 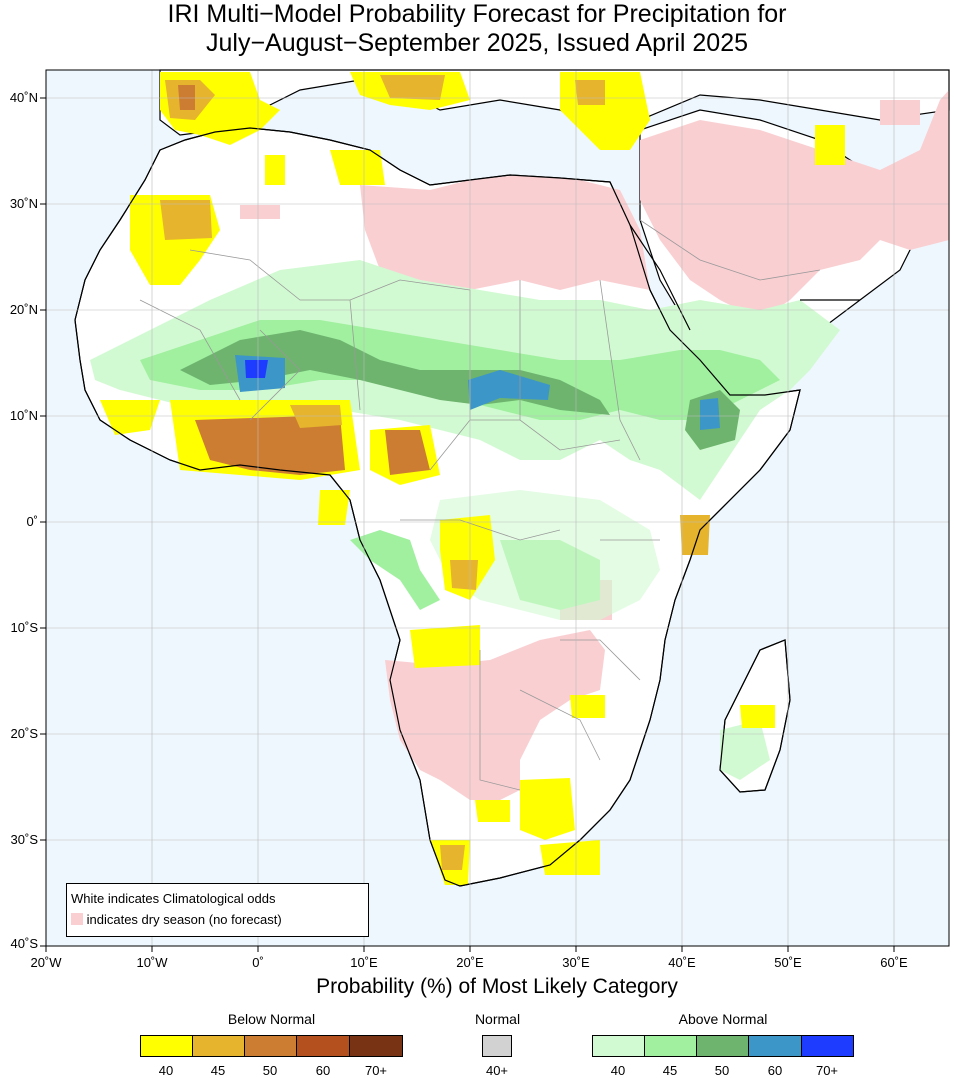 What do you see at coordinates (24, 733) in the screenshot?
I see `y-tick-label: 20˚S` at bounding box center [24, 733].